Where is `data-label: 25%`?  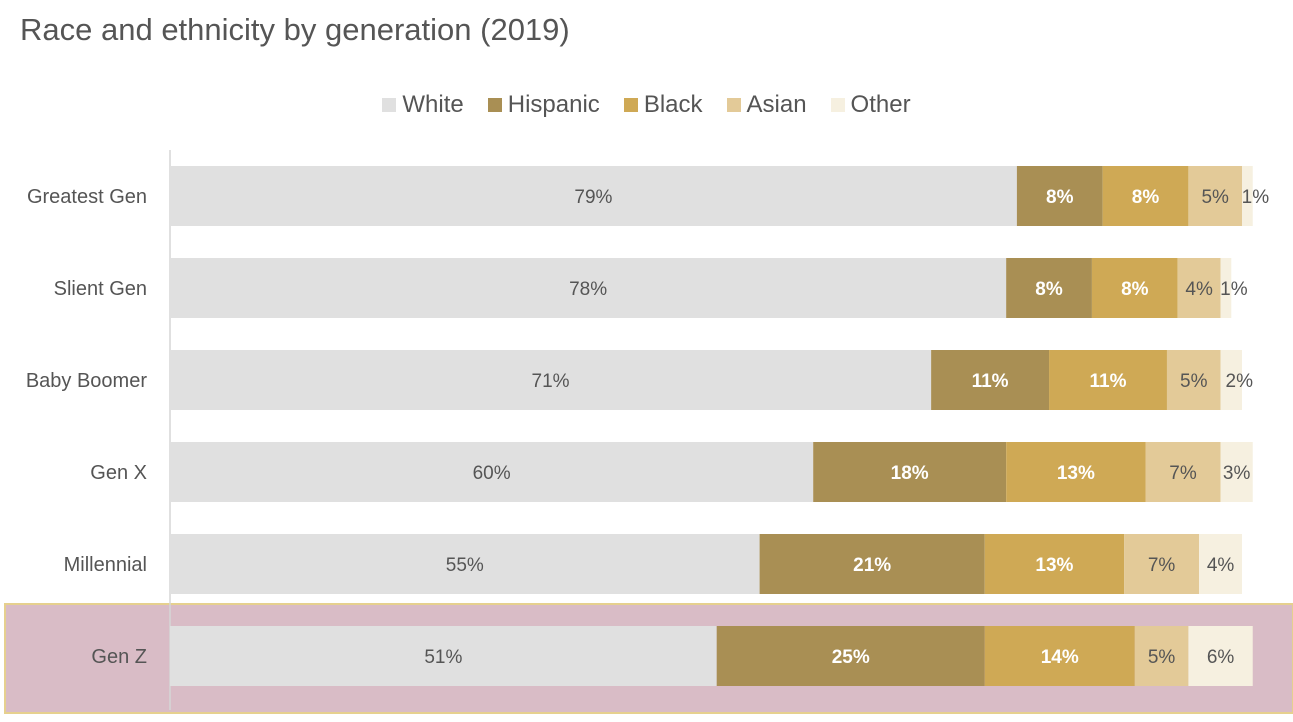
data-label: 25% is located at coordinates (851, 657).